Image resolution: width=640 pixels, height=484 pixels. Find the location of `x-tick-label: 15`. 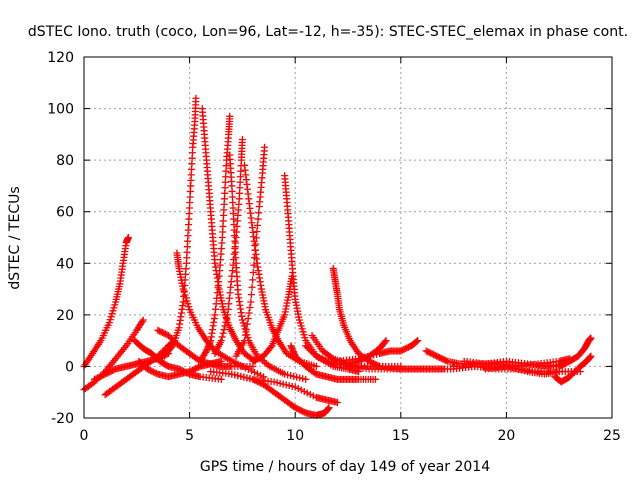

x-tick-label: 15 is located at coordinates (401, 436).